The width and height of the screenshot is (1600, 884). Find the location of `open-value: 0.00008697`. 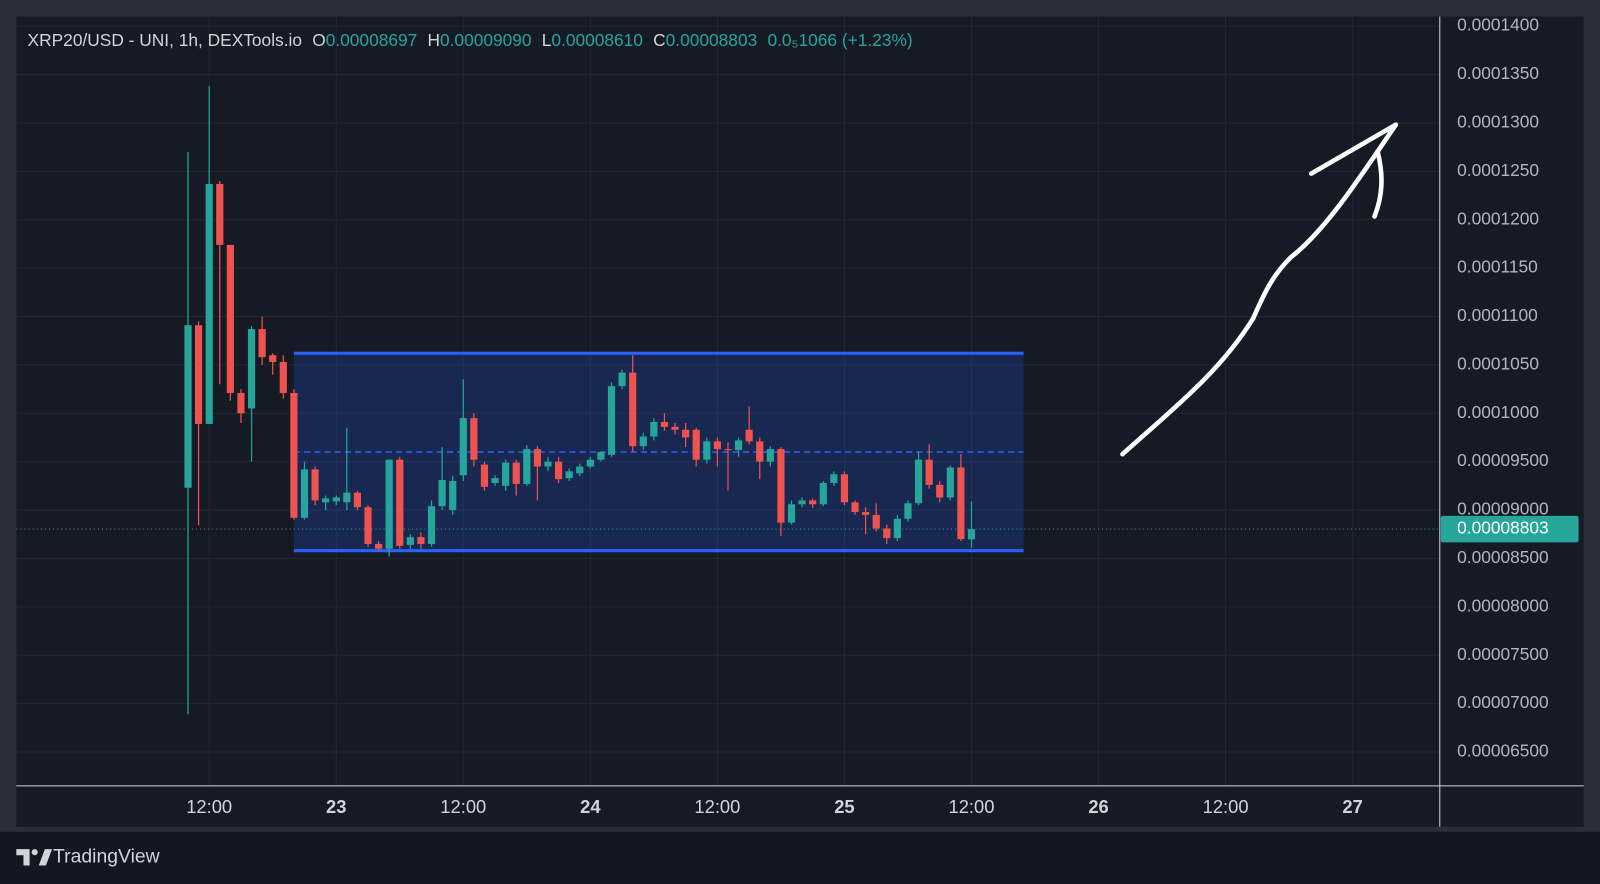

open-value: 0.00008697 is located at coordinates (372, 40).